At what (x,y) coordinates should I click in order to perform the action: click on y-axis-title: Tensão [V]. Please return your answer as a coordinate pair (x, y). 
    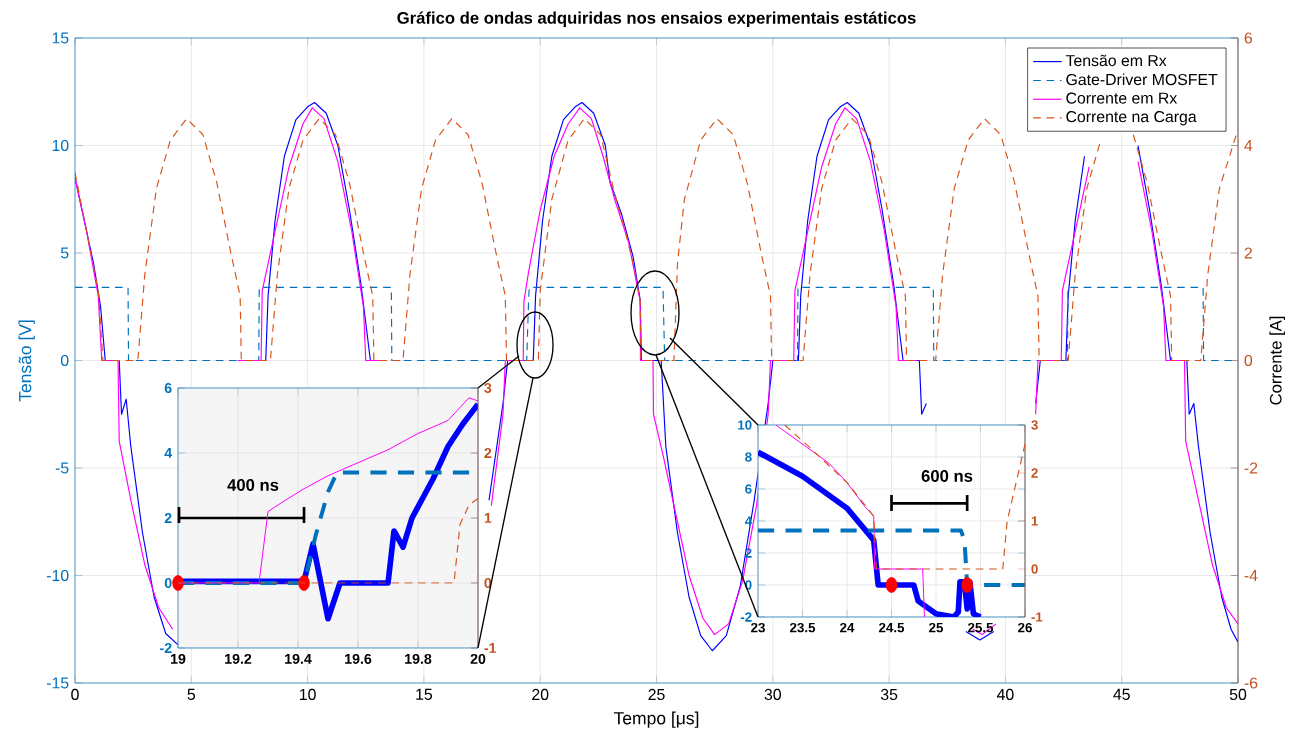
    Looking at the image, I should click on (26, 361).